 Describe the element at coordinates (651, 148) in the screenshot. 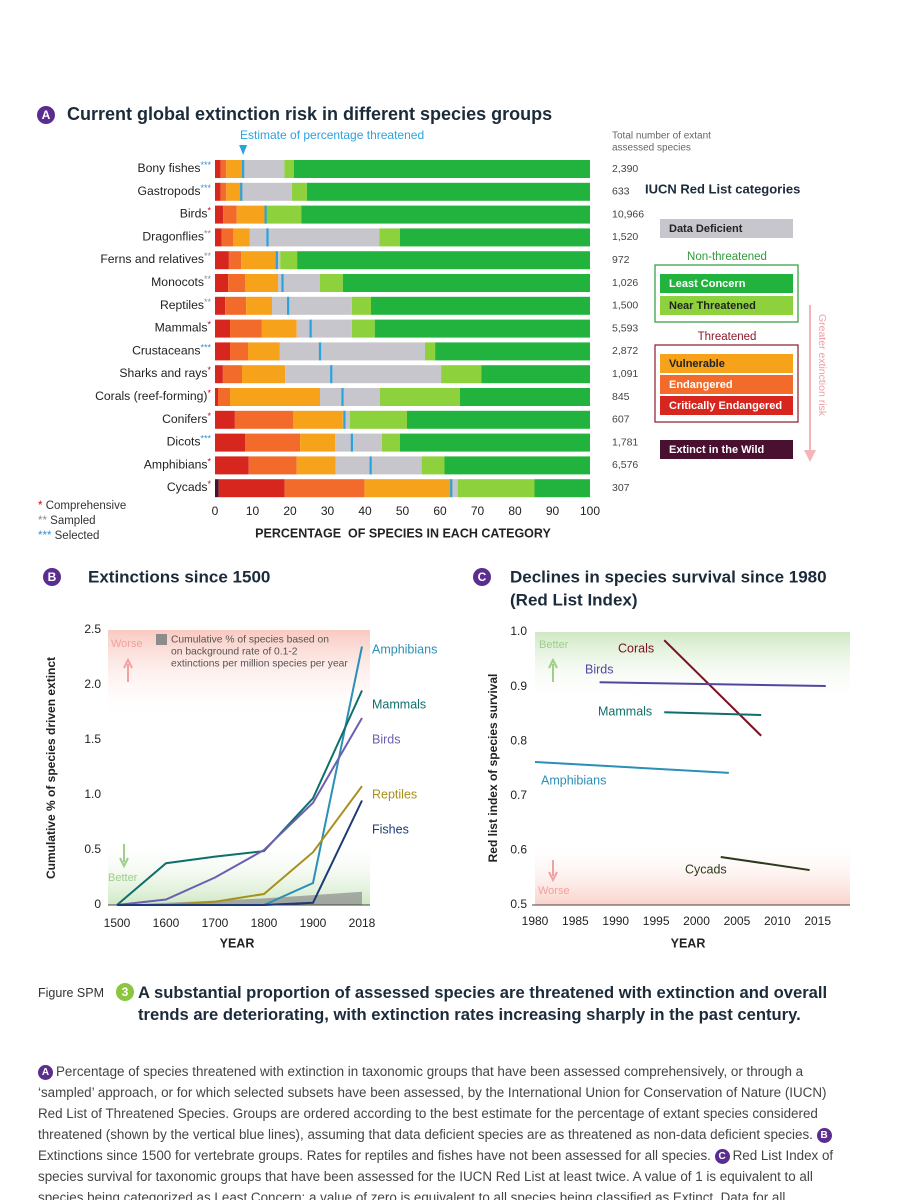

I see `column-header: assessed species` at that location.